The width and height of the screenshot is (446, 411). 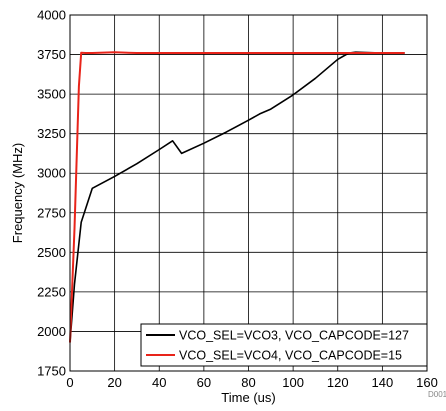 I want to click on y-tick-label: 3750, so click(x=51, y=54).